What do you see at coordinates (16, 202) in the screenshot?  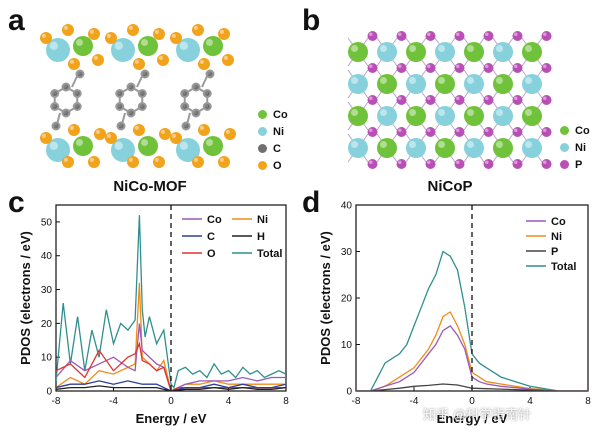 I see `panel-letter-c: c` at bounding box center [16, 202].